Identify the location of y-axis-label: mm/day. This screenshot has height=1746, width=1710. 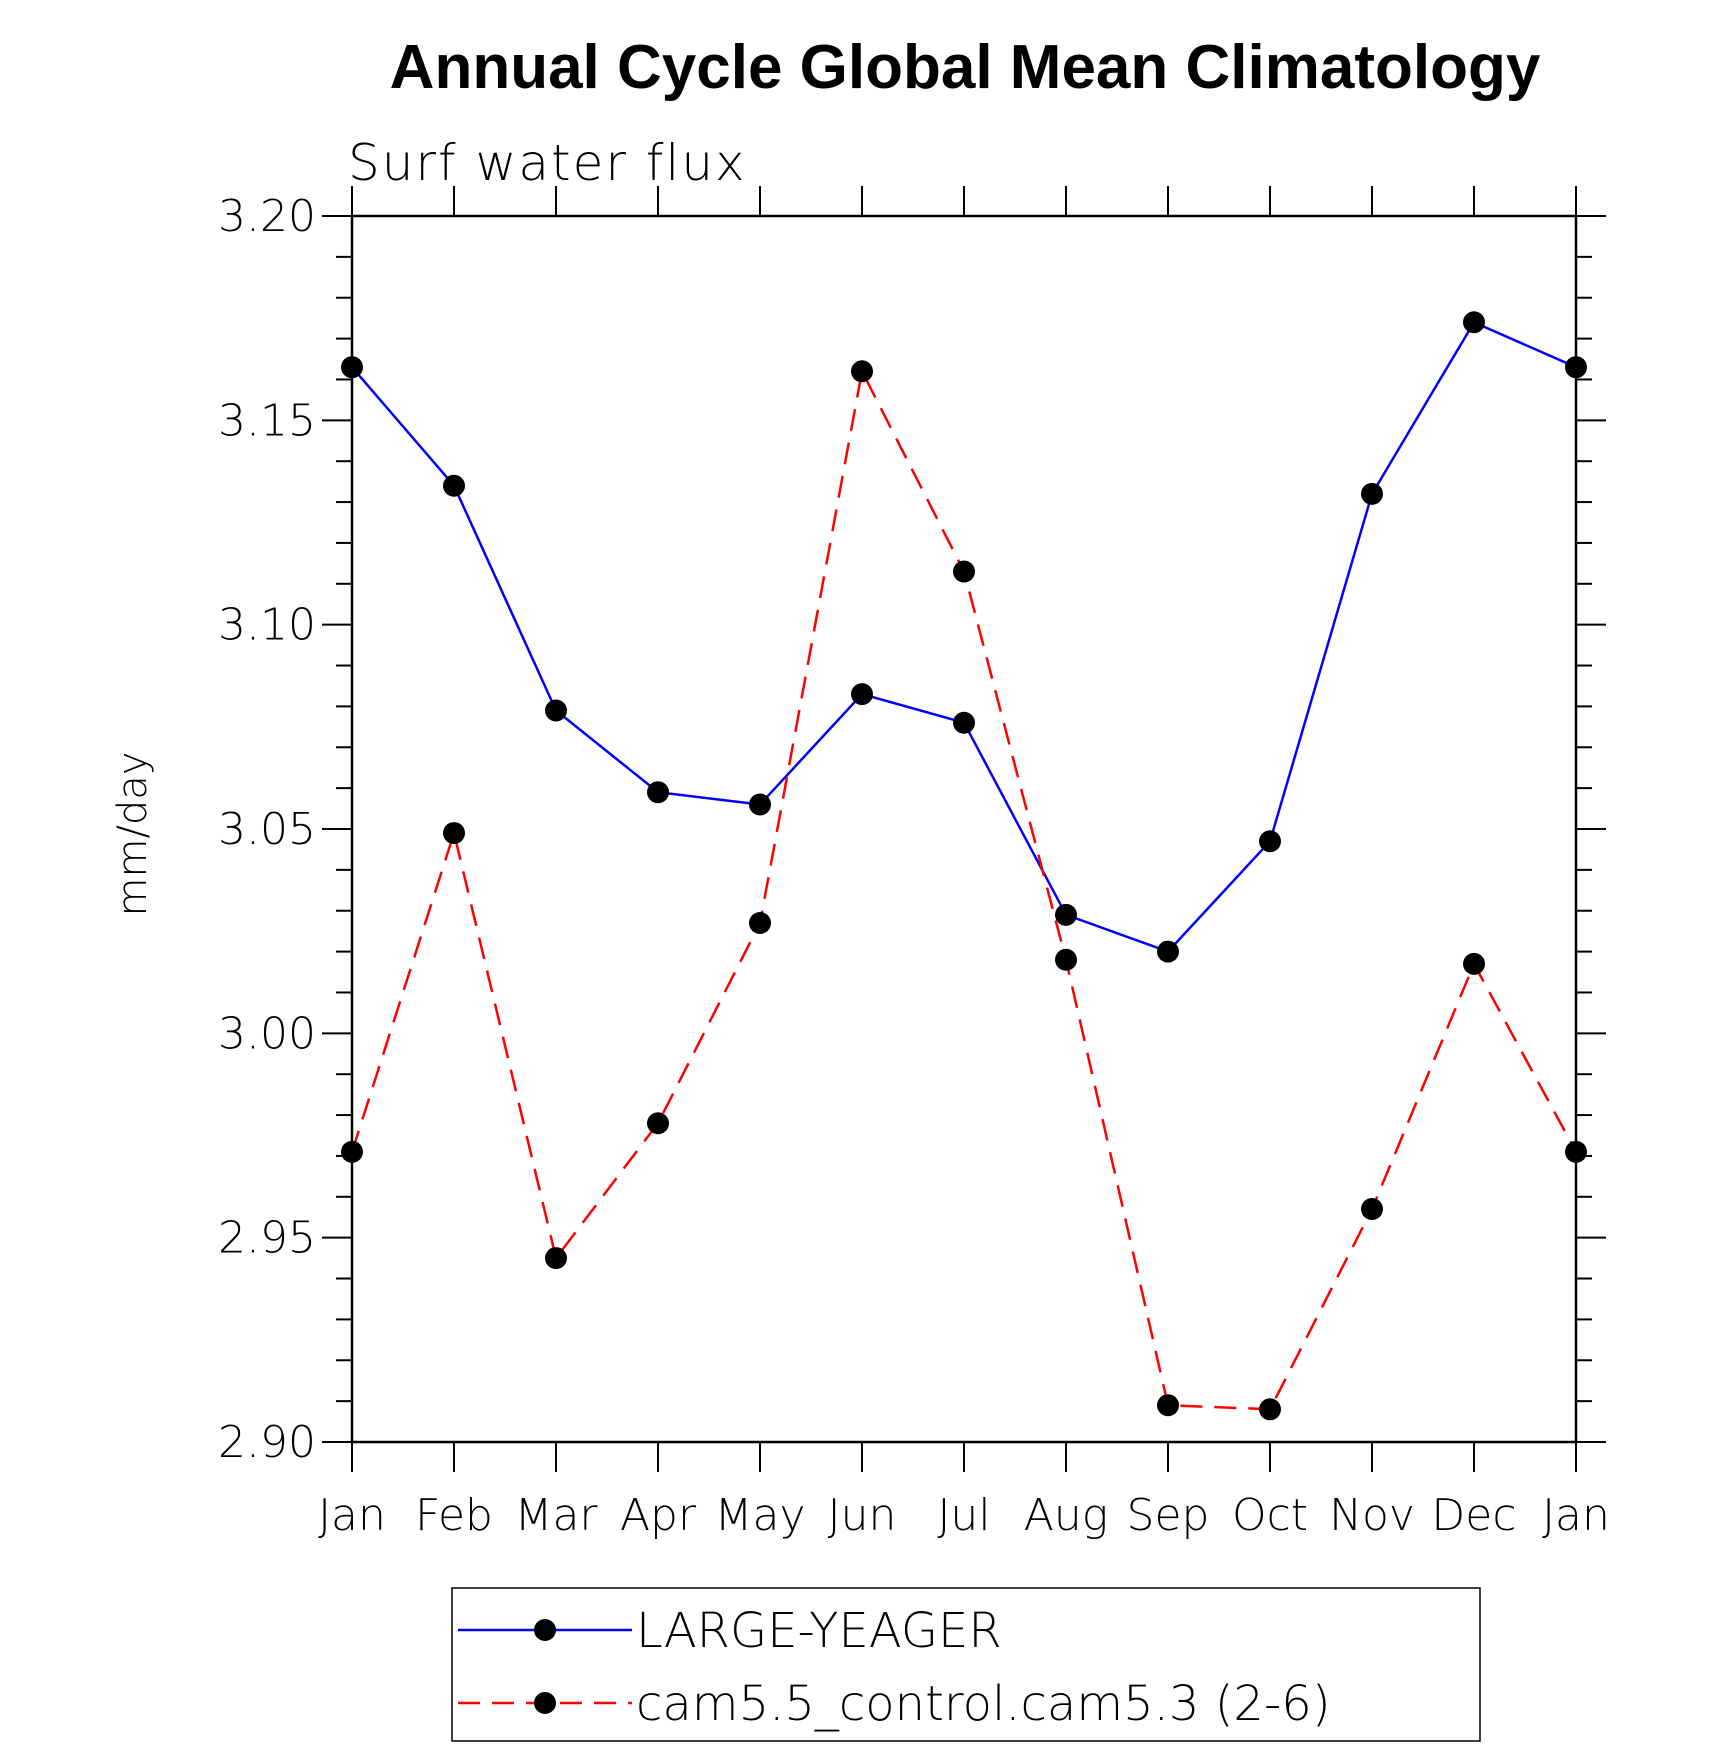
(133, 834).